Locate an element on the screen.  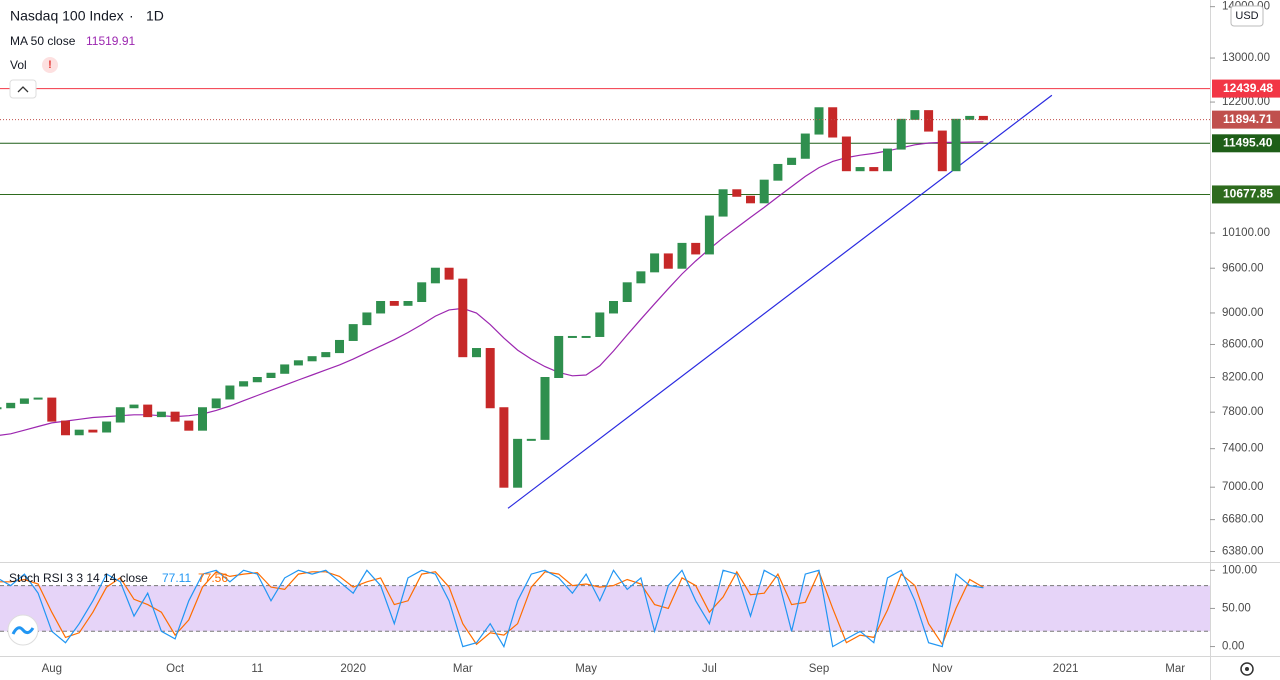
stoch-pane is located at coordinates (605, 609).